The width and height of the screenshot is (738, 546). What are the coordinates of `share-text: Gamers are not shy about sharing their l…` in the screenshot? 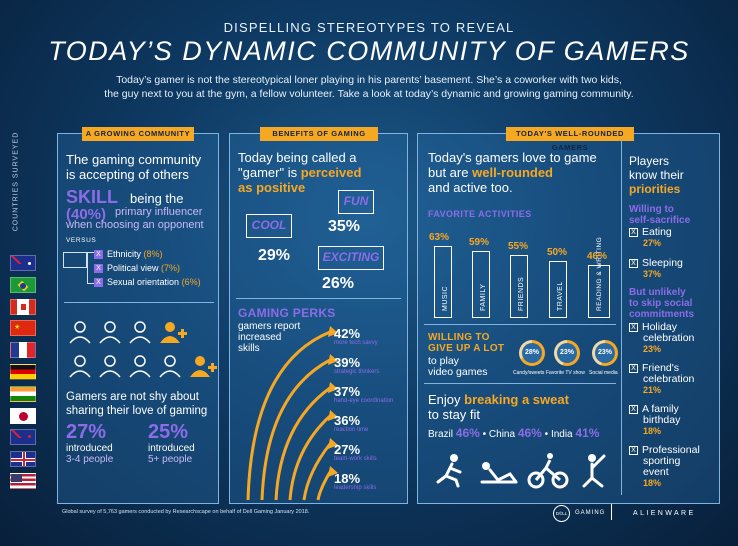 It's located at (137, 404).